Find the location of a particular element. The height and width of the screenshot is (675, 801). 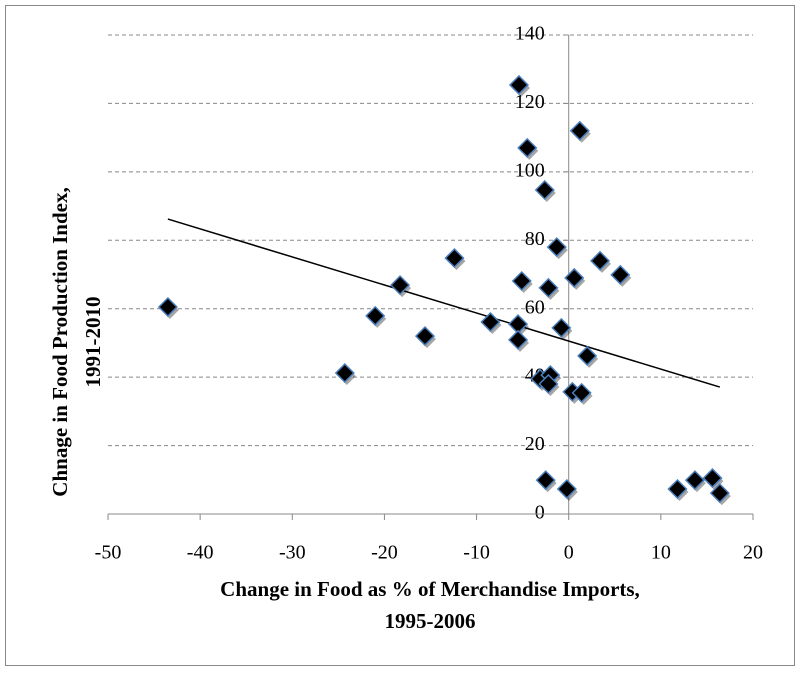

x-tick-label: -40 is located at coordinates (200, 553).